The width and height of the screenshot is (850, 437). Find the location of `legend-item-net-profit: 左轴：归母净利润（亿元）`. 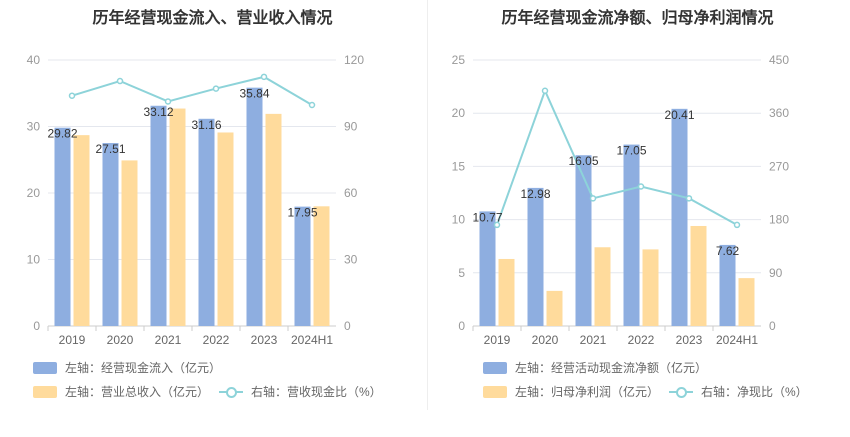

legend-item-net-profit: 左轴：归母净利润（亿元） is located at coordinates (571, 391).